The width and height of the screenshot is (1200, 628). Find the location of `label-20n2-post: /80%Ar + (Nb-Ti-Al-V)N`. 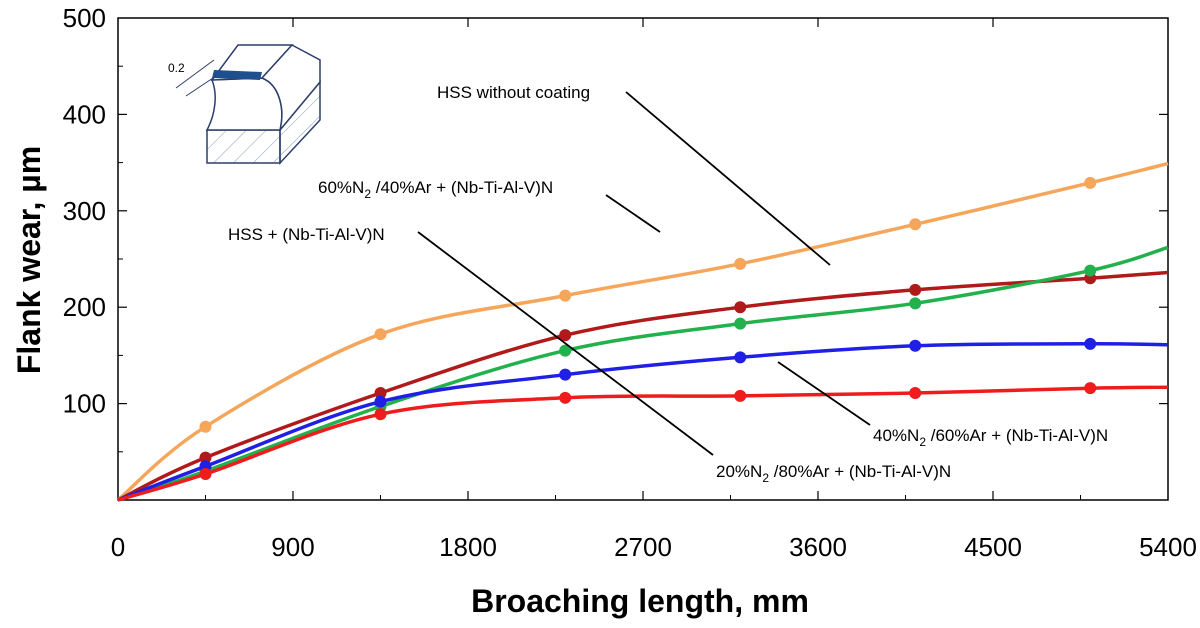

label-20n2-post: /80%Ar + (Nb-Ti-Al-V)N is located at coordinates (860, 471).